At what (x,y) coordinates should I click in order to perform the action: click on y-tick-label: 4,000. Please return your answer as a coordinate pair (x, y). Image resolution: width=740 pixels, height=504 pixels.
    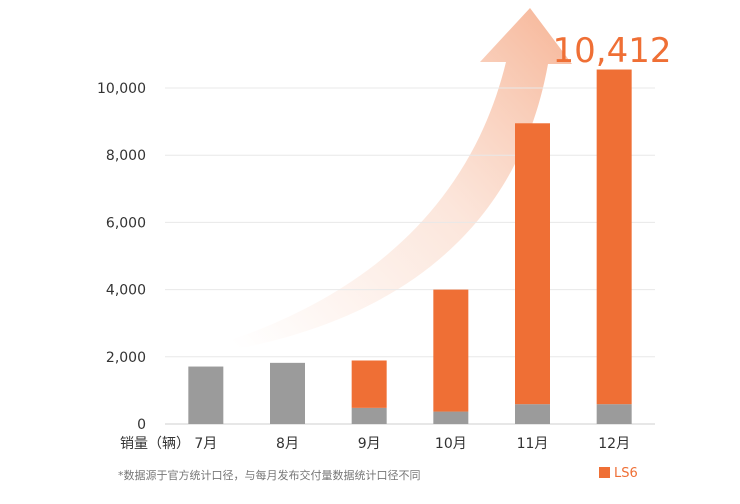
    Looking at the image, I should click on (126, 291).